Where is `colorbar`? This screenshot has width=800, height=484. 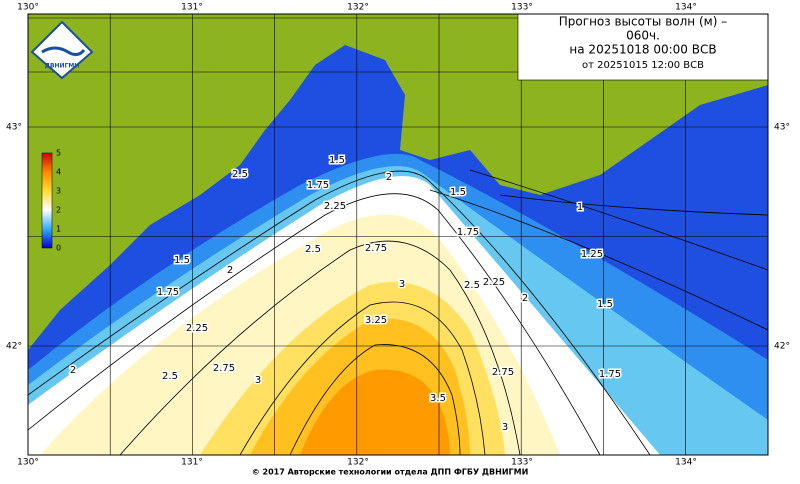
colorbar is located at coordinates (47, 200).